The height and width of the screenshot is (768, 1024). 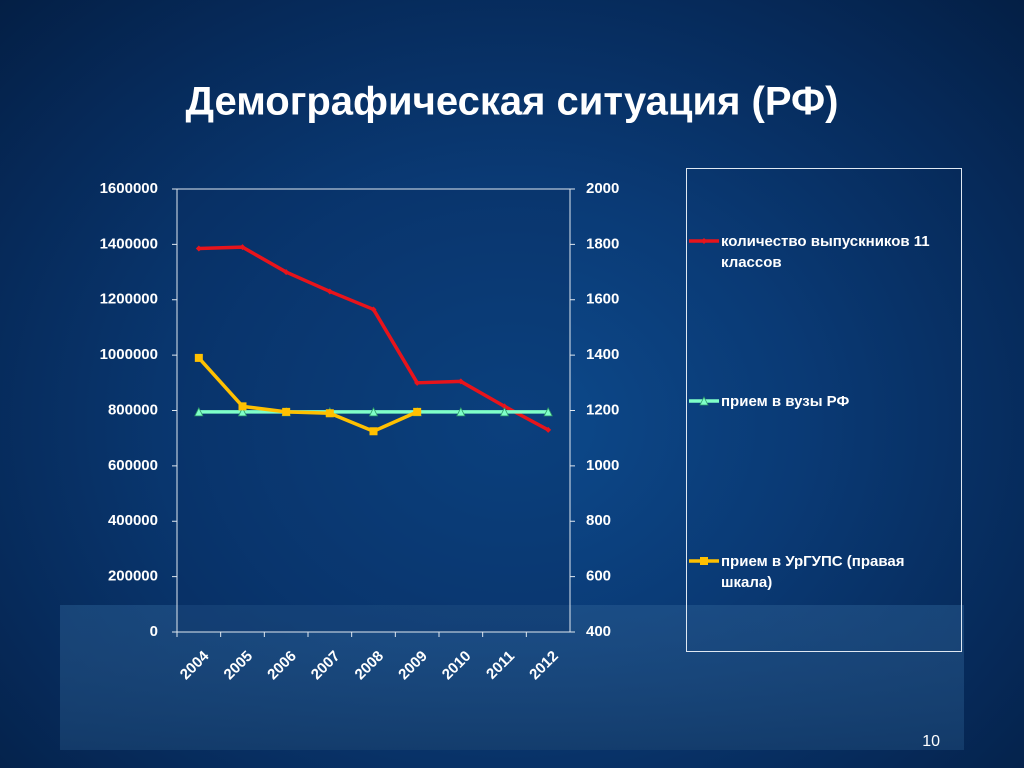 What do you see at coordinates (813, 572) in the screenshot?
I see `legend-label: прием в УрГУПС (правая шкала)` at bounding box center [813, 572].